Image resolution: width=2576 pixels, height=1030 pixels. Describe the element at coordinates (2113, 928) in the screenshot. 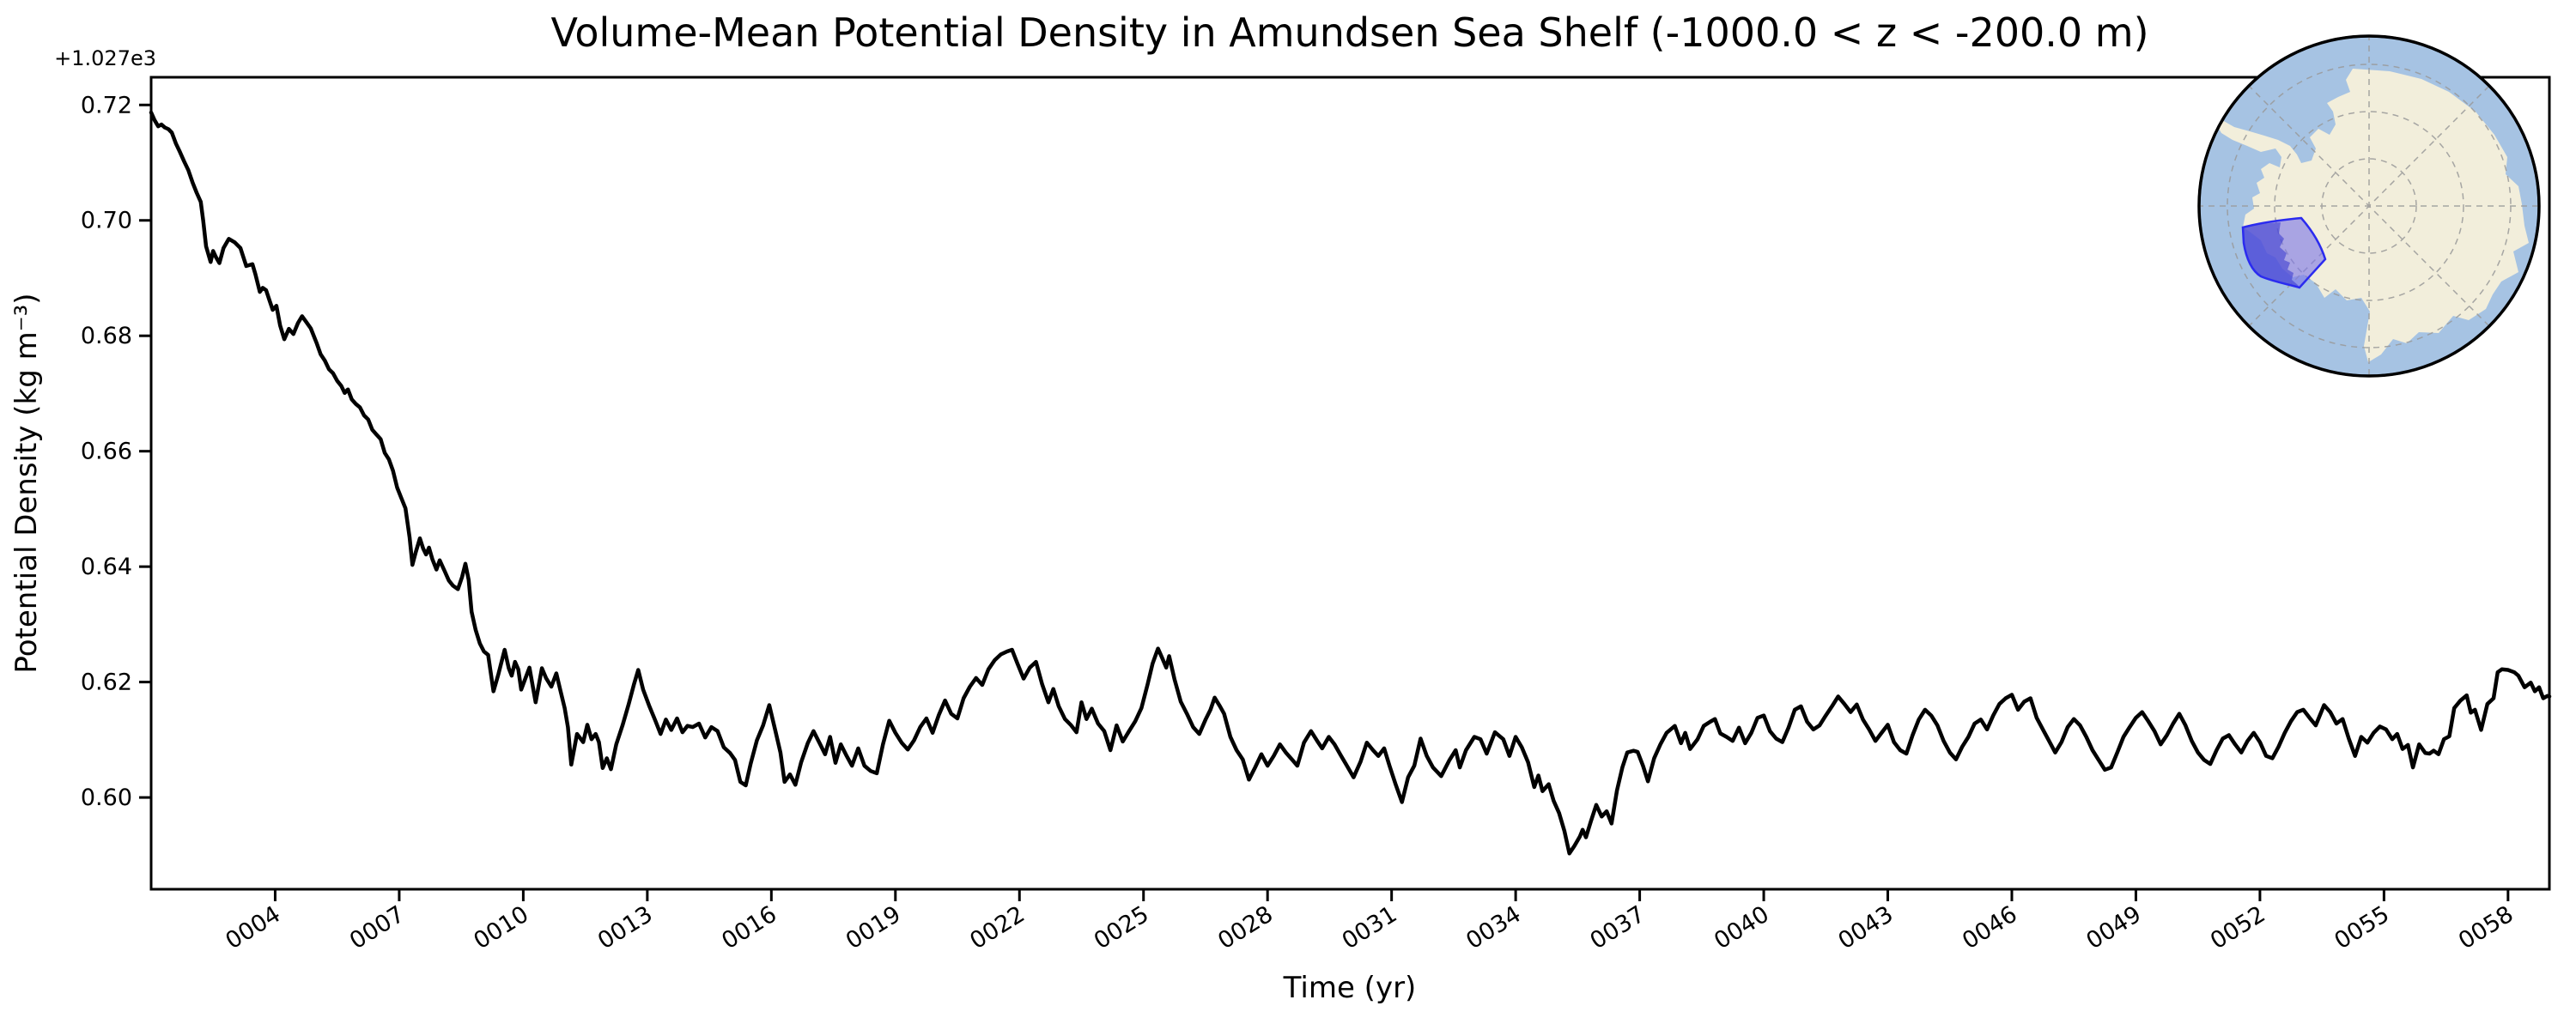

I see `x-tick-label: 0049` at that location.